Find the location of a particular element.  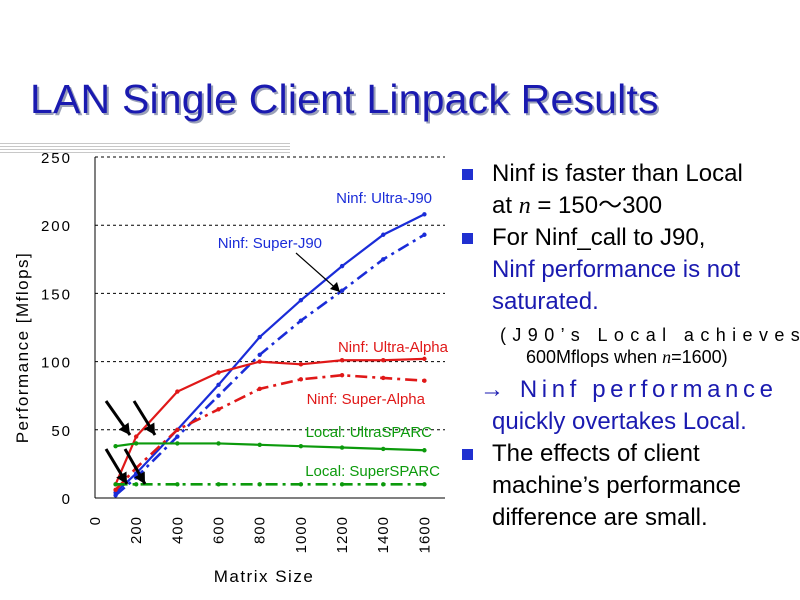

x-tick-label: 400 is located at coordinates (177, 530).